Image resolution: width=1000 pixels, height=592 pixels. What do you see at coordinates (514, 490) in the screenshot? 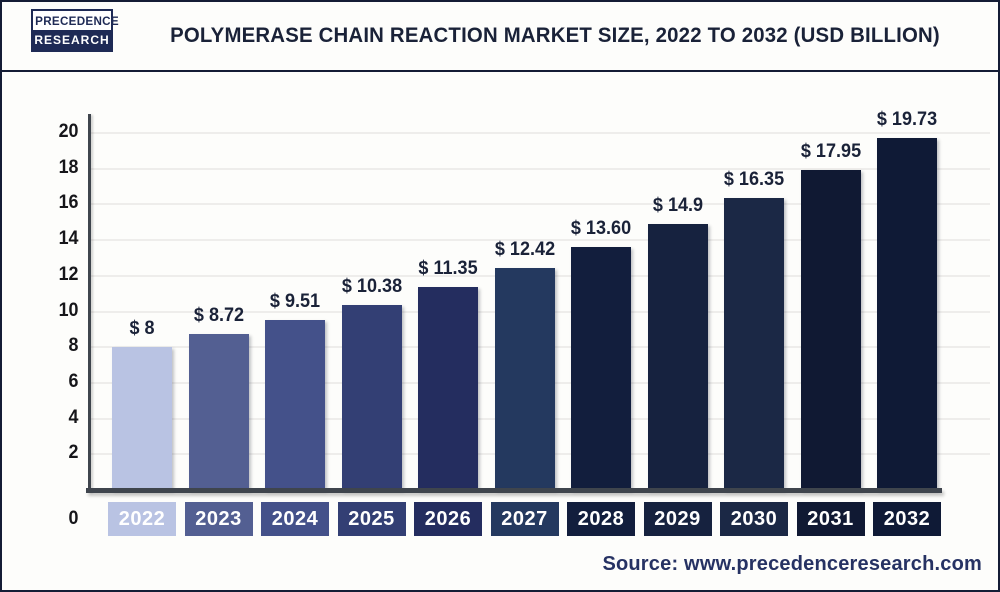
I see `x-axis-line` at bounding box center [514, 490].